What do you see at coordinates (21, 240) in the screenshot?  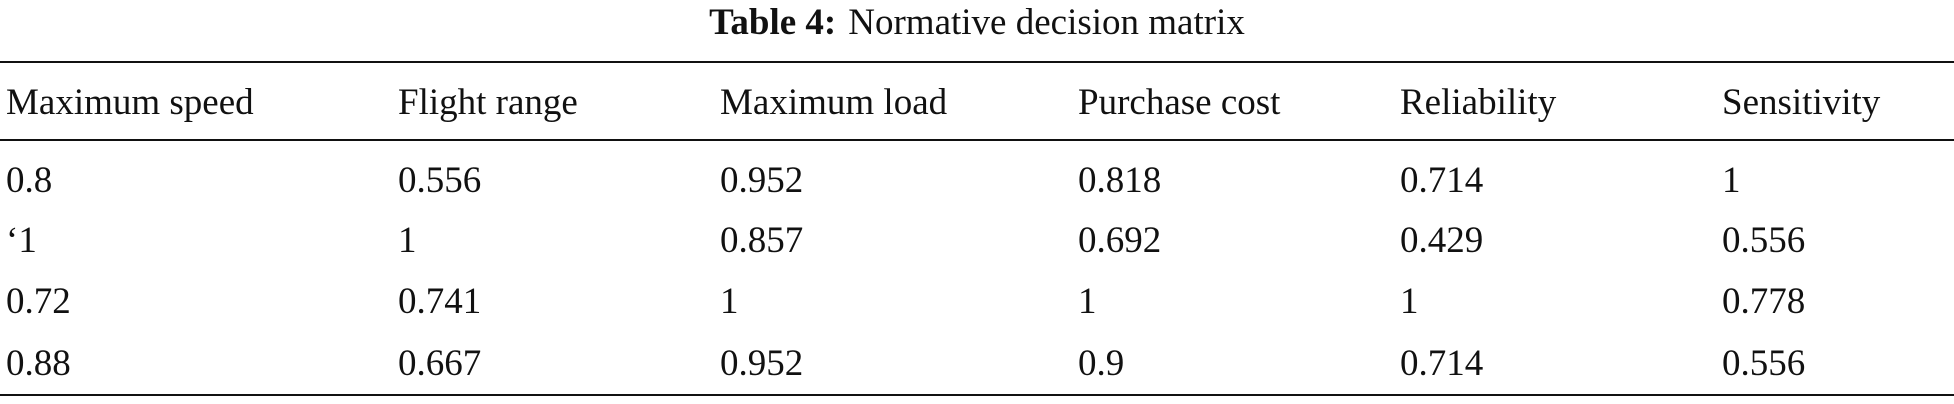 I see `table-cell: ‘1` at bounding box center [21, 240].